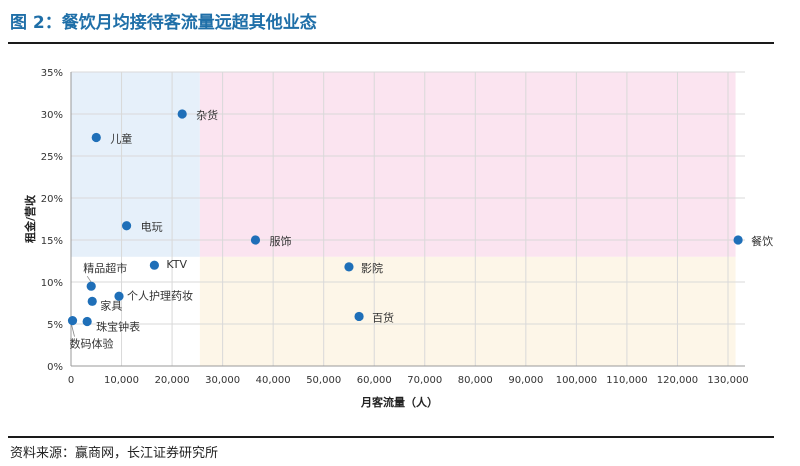 Image resolution: width=800 pixels, height=466 pixels. What do you see at coordinates (52, 241) in the screenshot?
I see `y-tick-label: 15%` at bounding box center [52, 241].